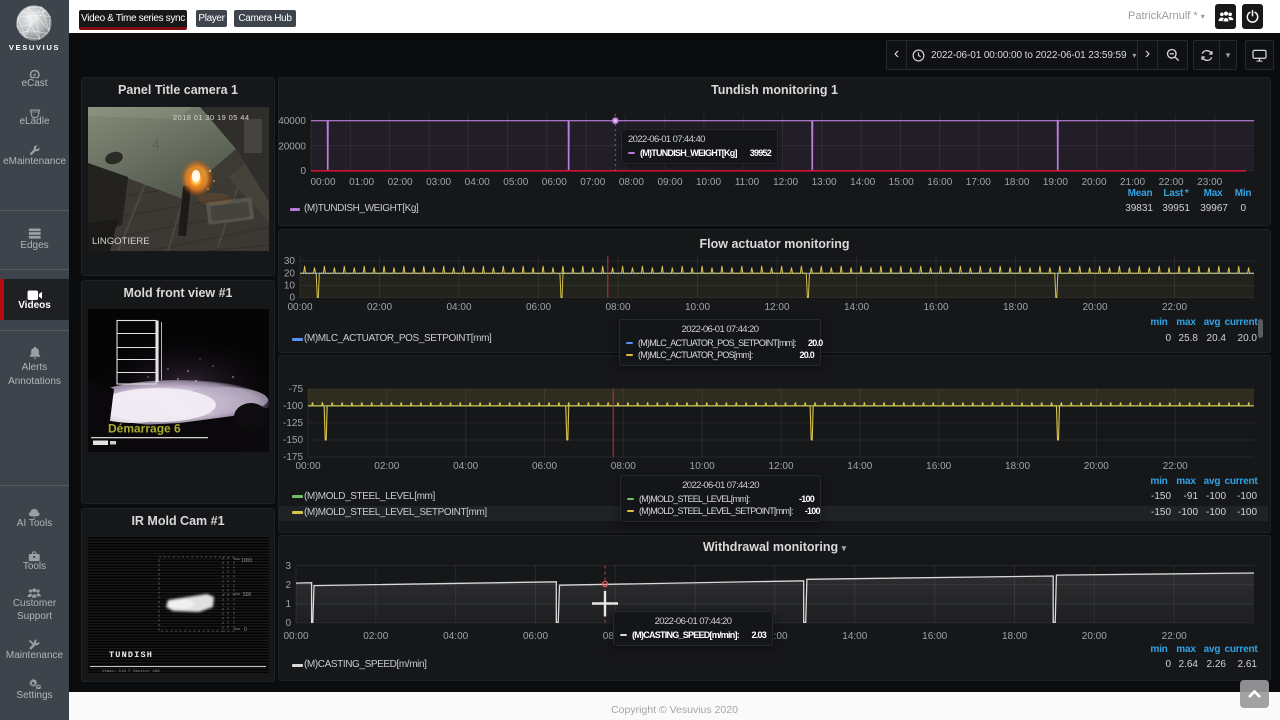 This screenshot has height=720, width=1280. I want to click on svg-text: 07:00, so click(592, 182).